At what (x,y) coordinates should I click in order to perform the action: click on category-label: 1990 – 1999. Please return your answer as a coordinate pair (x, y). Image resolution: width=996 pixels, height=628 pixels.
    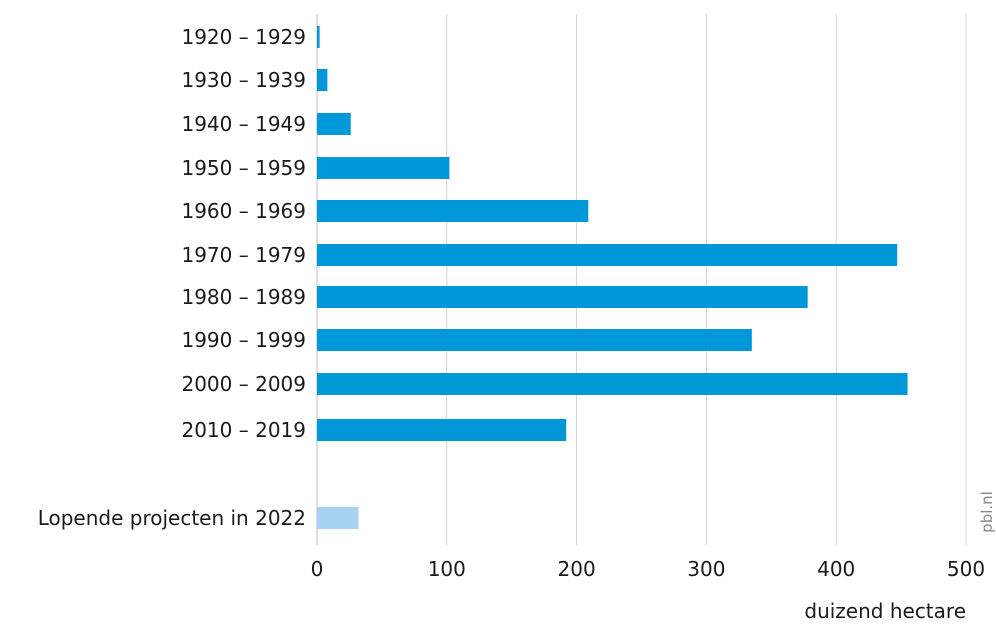
    Looking at the image, I should click on (243, 340).